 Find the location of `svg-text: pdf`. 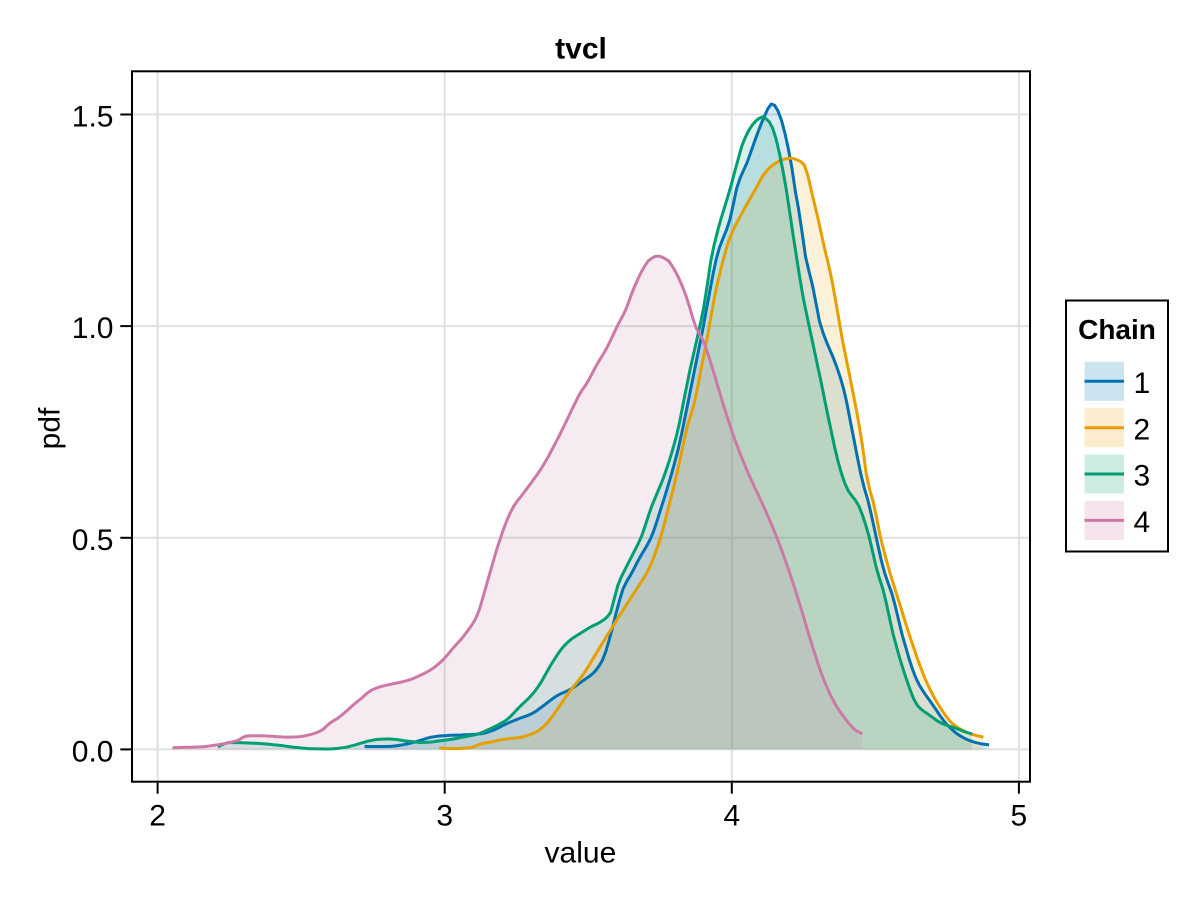

svg-text: pdf is located at coordinates (50, 428).